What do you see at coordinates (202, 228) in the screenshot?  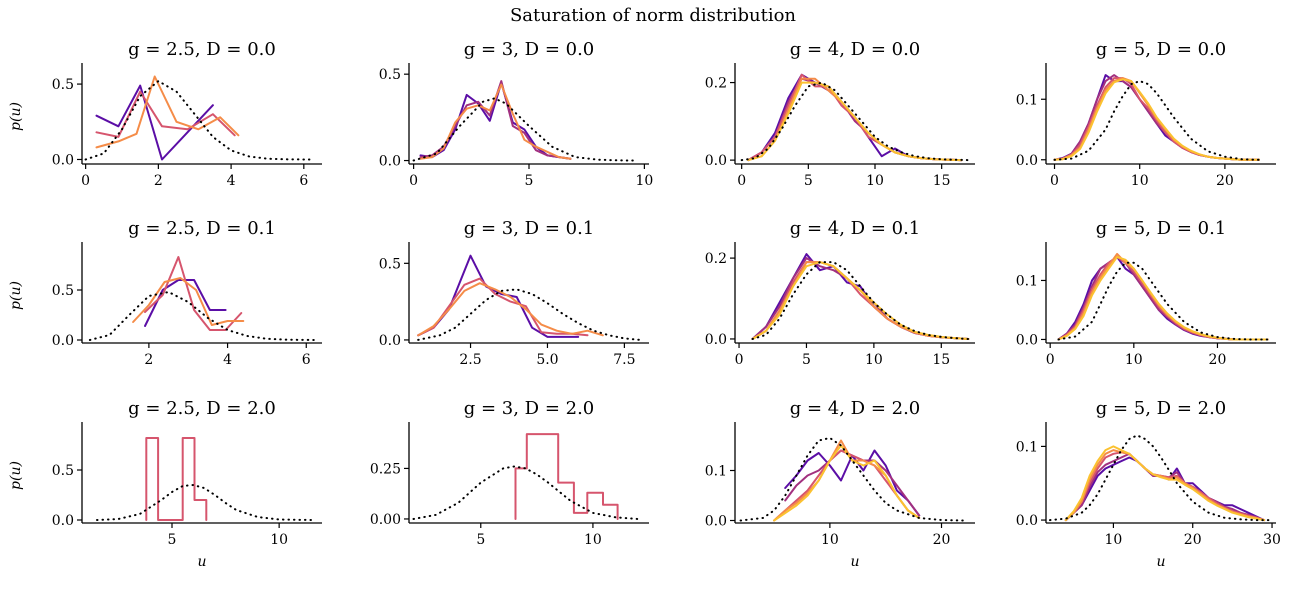 I see `subplot-title: g = 2.5, D = 0.1` at bounding box center [202, 228].